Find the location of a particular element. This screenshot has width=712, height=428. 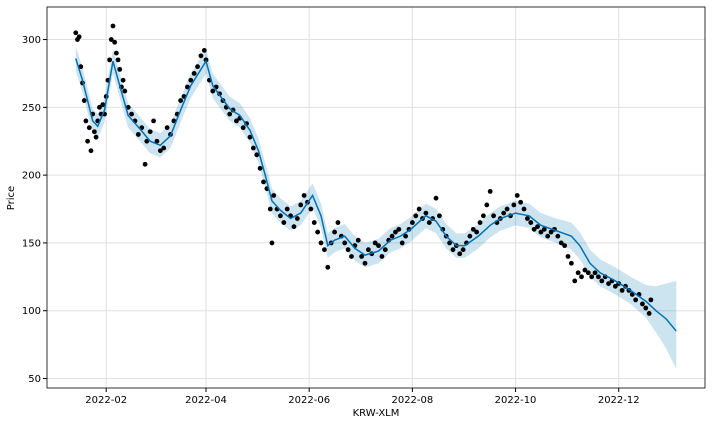

x-tick-label: 2022-06 is located at coordinates (309, 400).